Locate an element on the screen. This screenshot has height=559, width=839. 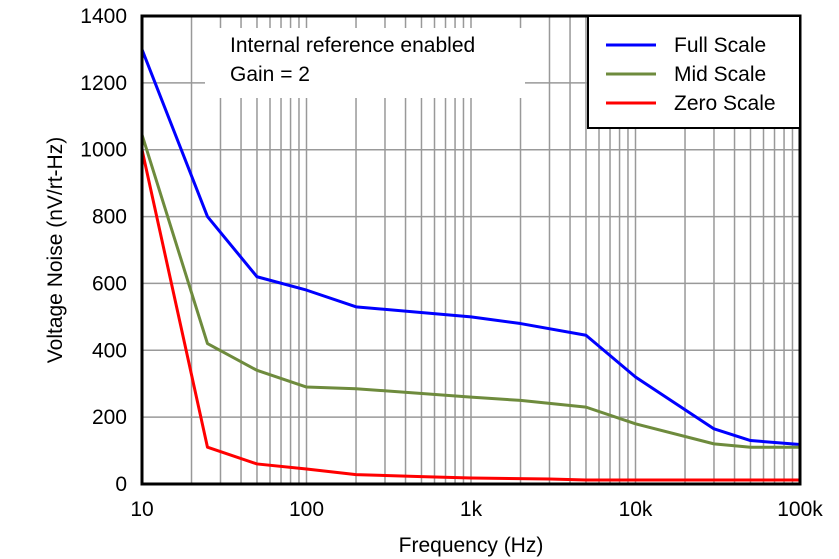
annotation-background is located at coordinates (365, 63).